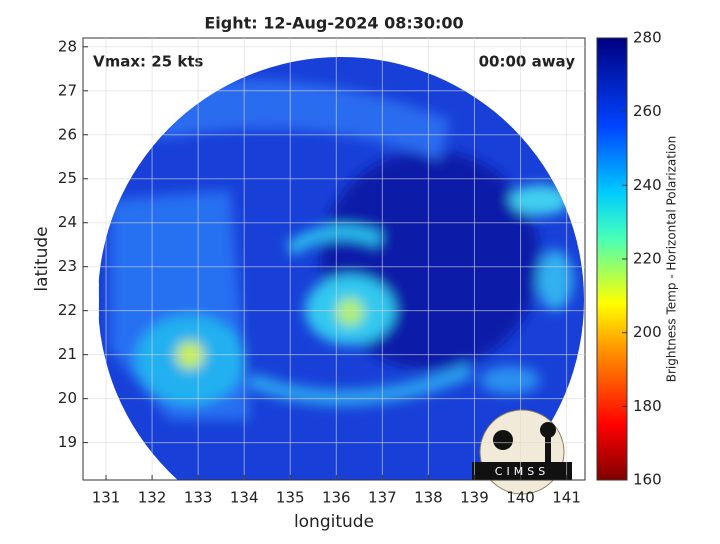 This screenshot has width=720, height=544. What do you see at coordinates (42, 258) in the screenshot?
I see `y-axis-label: latitude` at bounding box center [42, 258].